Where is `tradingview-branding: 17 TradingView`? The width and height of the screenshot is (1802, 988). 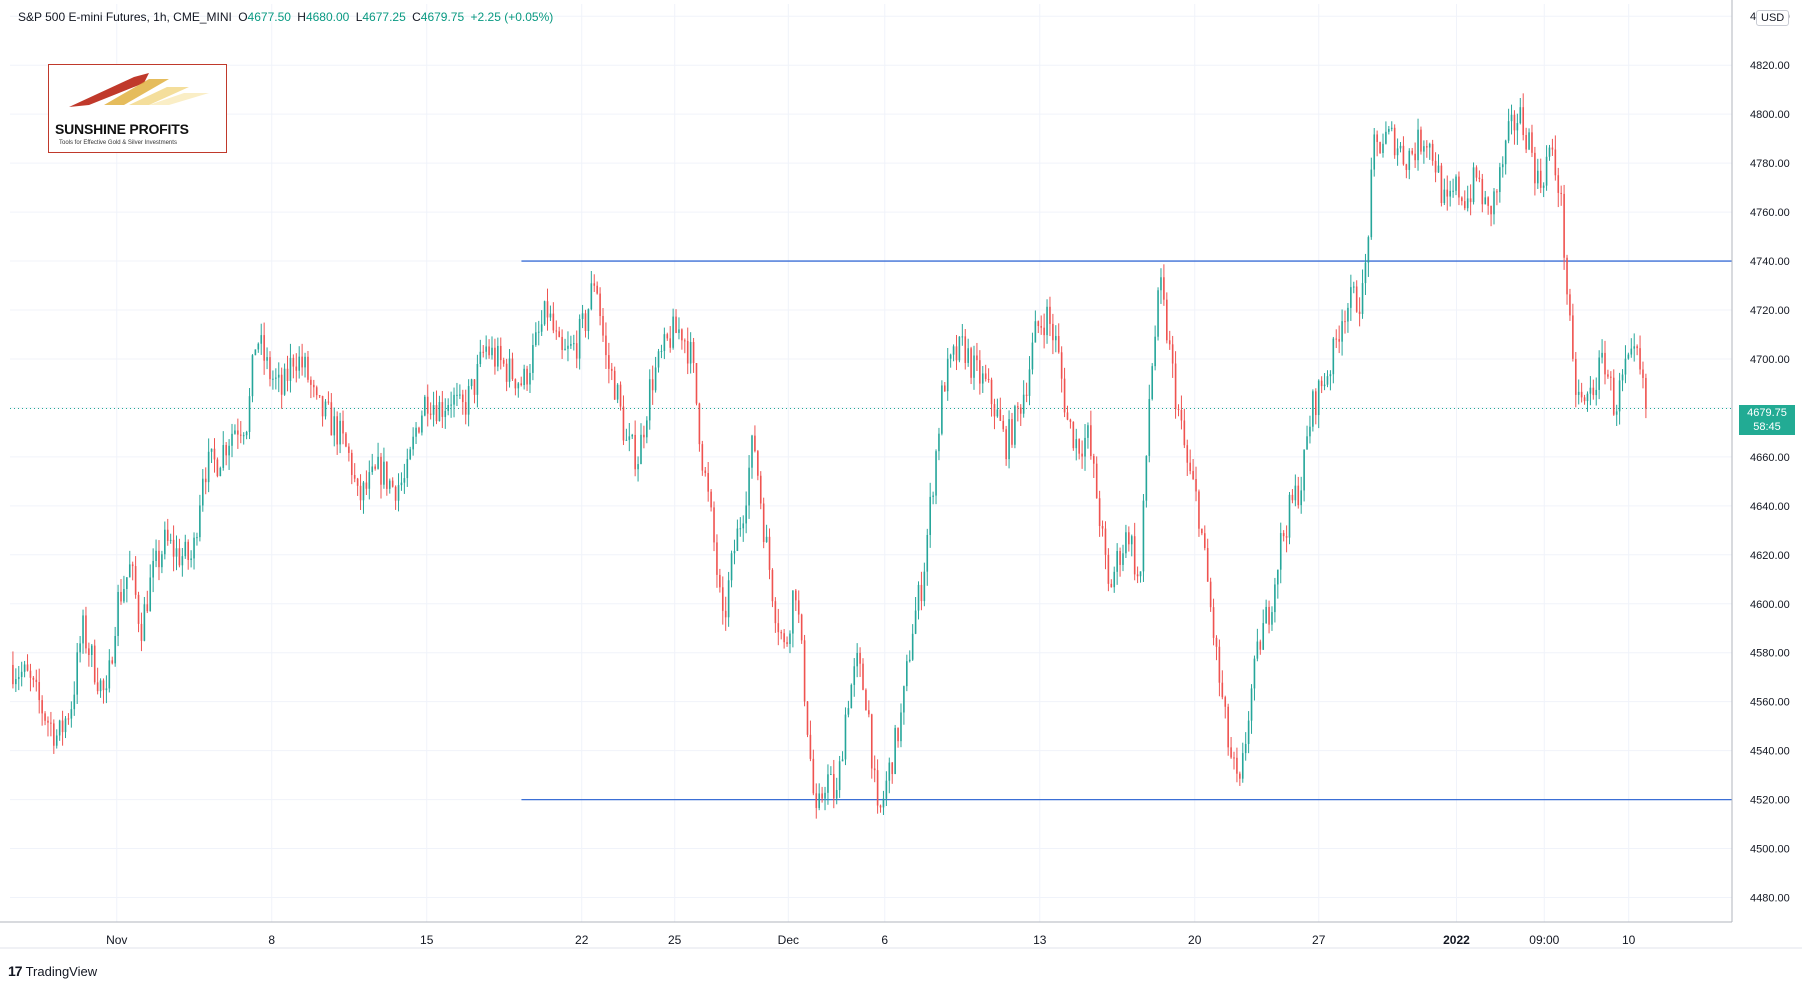
tradingview-branding: 17 TradingView is located at coordinates (52, 971).